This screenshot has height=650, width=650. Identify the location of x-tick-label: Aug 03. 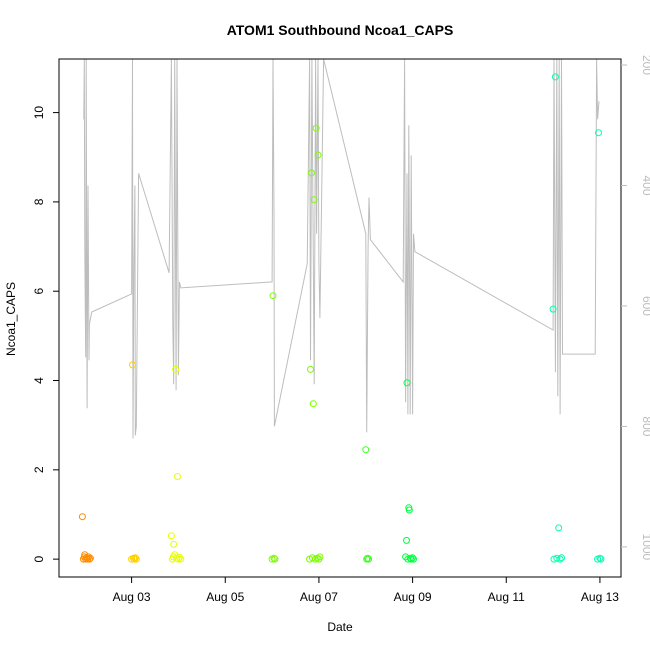
(132, 597).